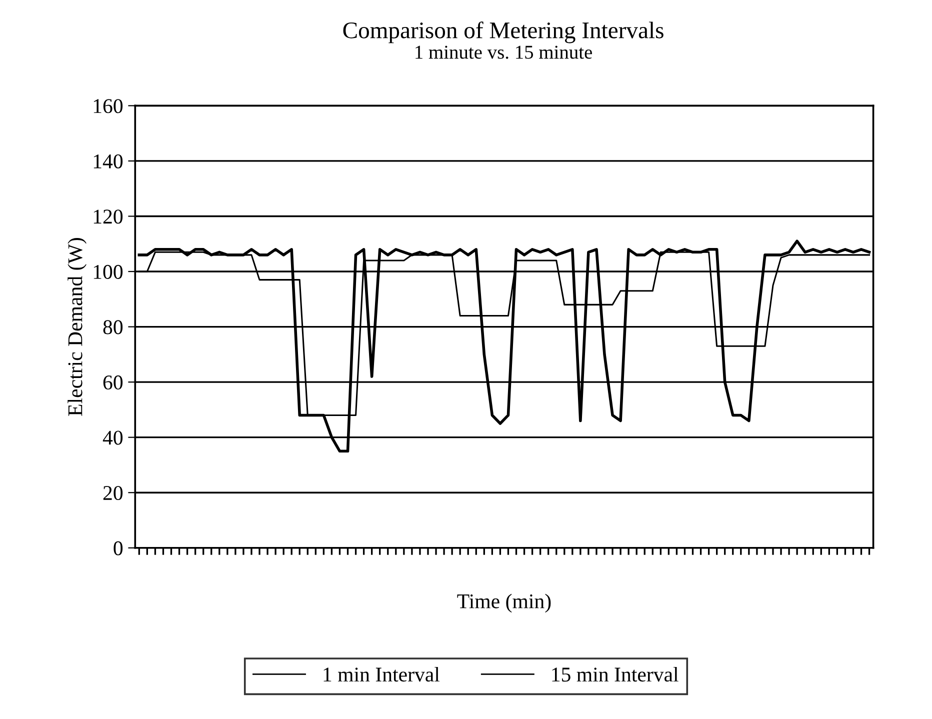 The width and height of the screenshot is (932, 719). I want to click on y-tick-label: 40, so click(112, 437).